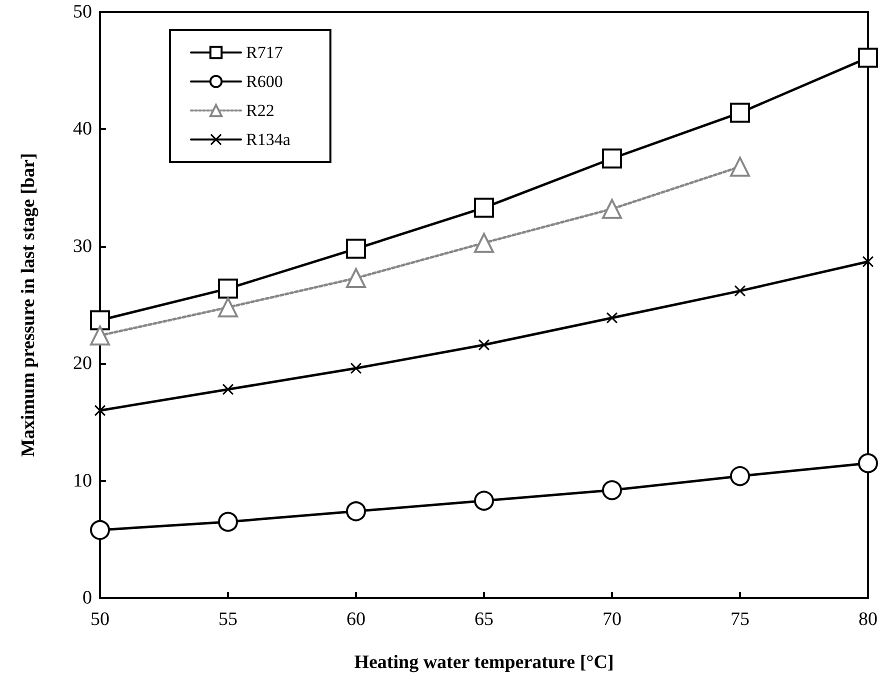 The height and width of the screenshot is (693, 882). What do you see at coordinates (228, 619) in the screenshot?
I see `x-tick-label: 55` at bounding box center [228, 619].